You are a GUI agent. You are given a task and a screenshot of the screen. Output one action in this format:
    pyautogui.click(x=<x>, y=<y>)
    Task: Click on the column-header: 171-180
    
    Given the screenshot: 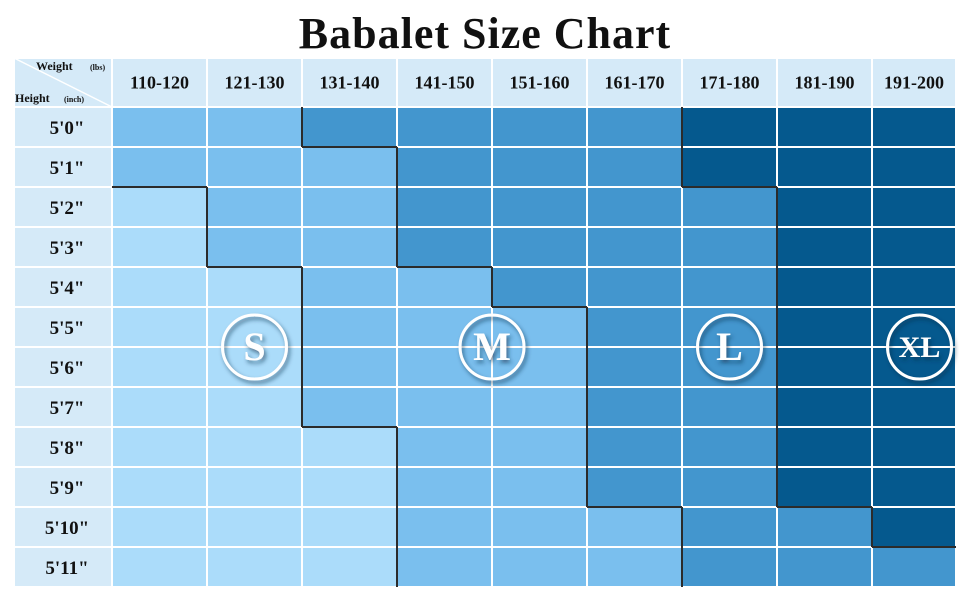 What is the action you would take?
    pyautogui.click(x=730, y=83)
    